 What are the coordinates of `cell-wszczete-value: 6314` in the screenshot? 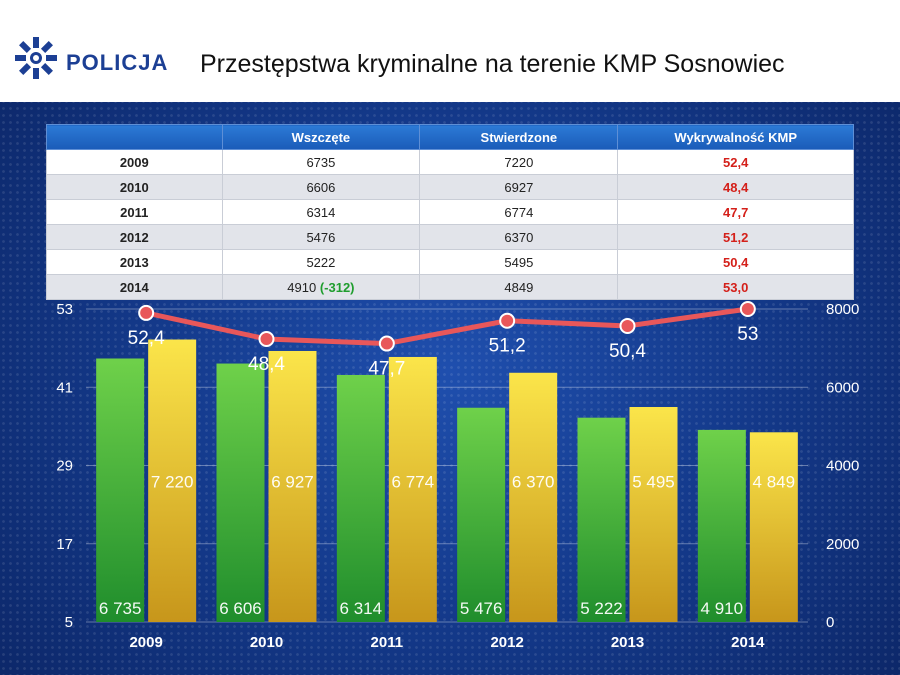 It's located at (321, 212).